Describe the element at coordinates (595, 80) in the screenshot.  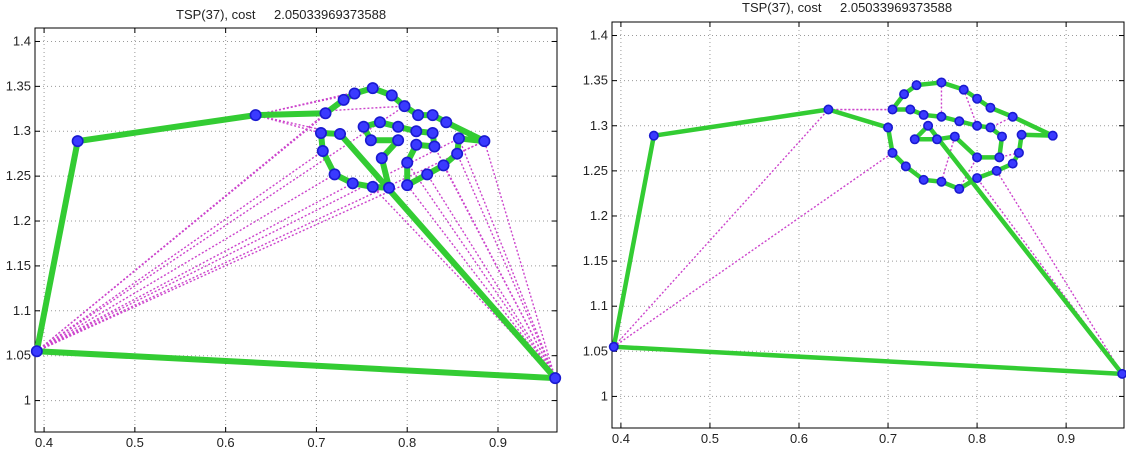
I see `y-tick-label: 1.35` at that location.